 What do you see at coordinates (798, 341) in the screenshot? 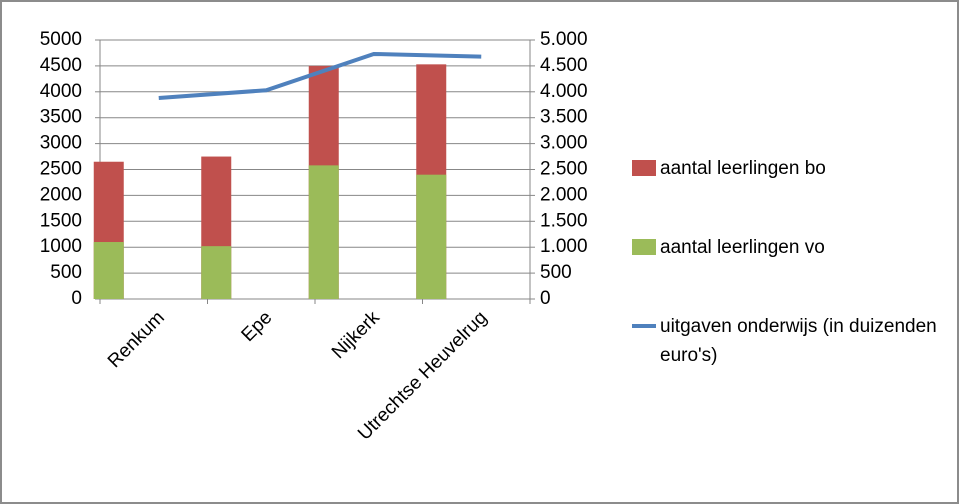
I see `legend-label: uitgaven onderwijs (in duizenden euro's)` at bounding box center [798, 341].